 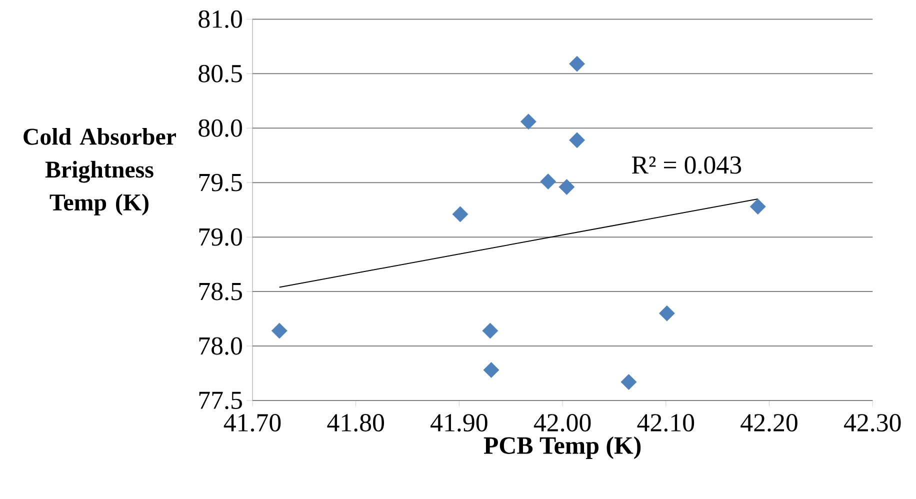 What do you see at coordinates (220, 19) in the screenshot?
I see `y-tick-label: 81.0` at bounding box center [220, 19].